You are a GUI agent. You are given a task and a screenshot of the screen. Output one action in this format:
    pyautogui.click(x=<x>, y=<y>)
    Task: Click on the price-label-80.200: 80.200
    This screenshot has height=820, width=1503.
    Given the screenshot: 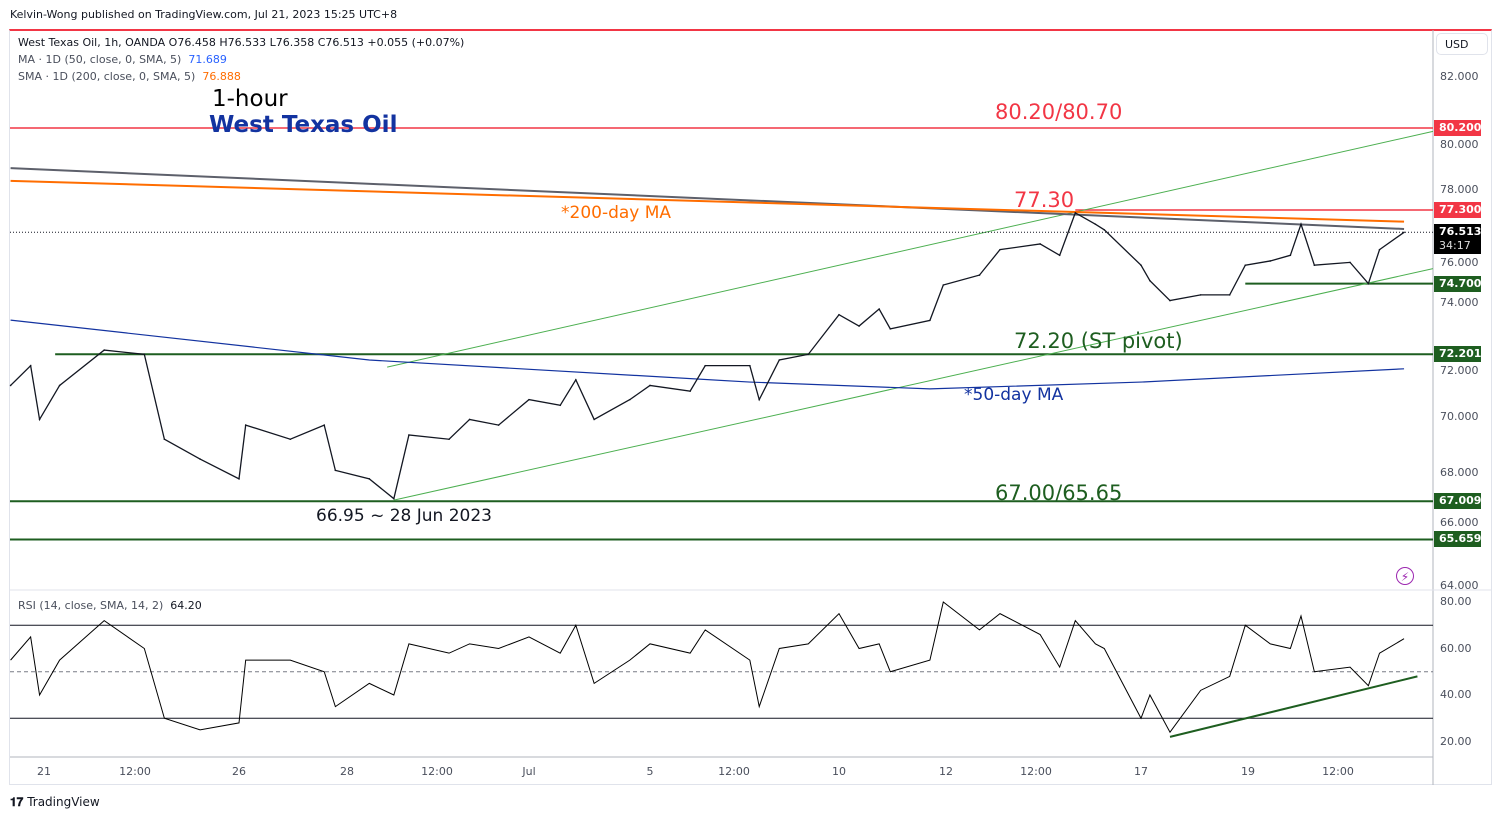 What is the action you would take?
    pyautogui.click(x=1457, y=127)
    